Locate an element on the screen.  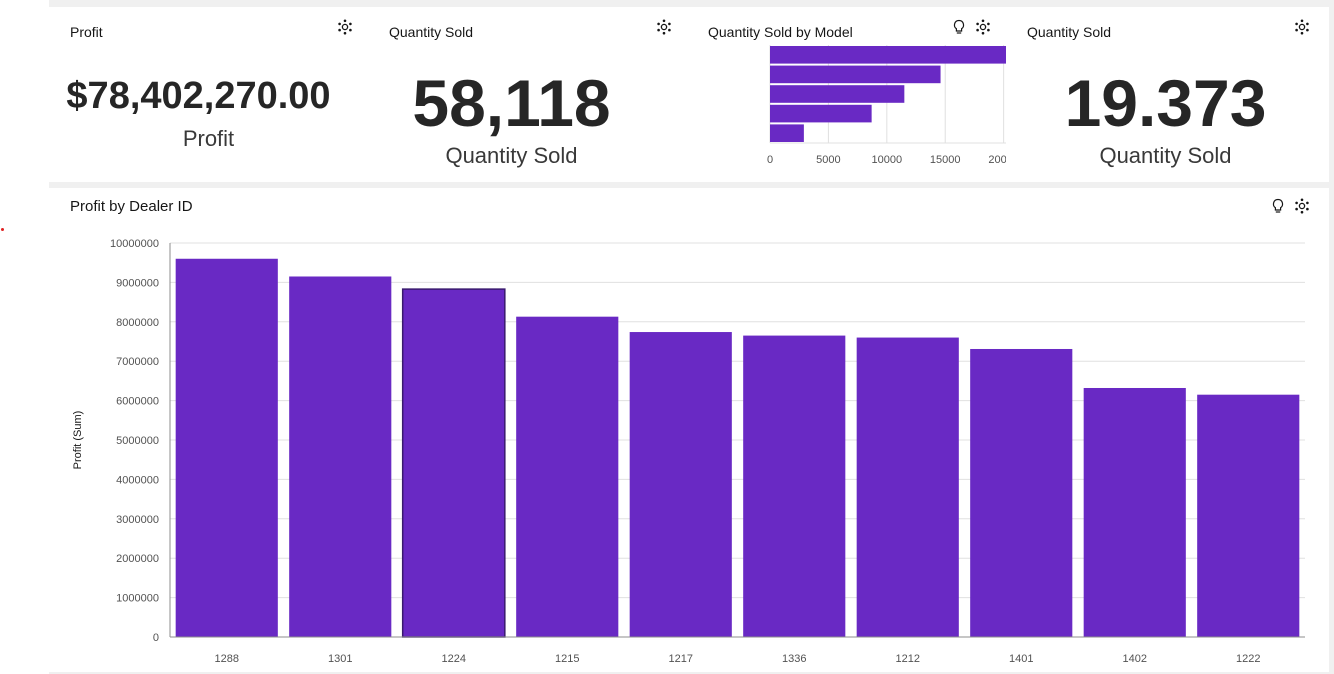
y-tick-label: 0 is located at coordinates (156, 638).